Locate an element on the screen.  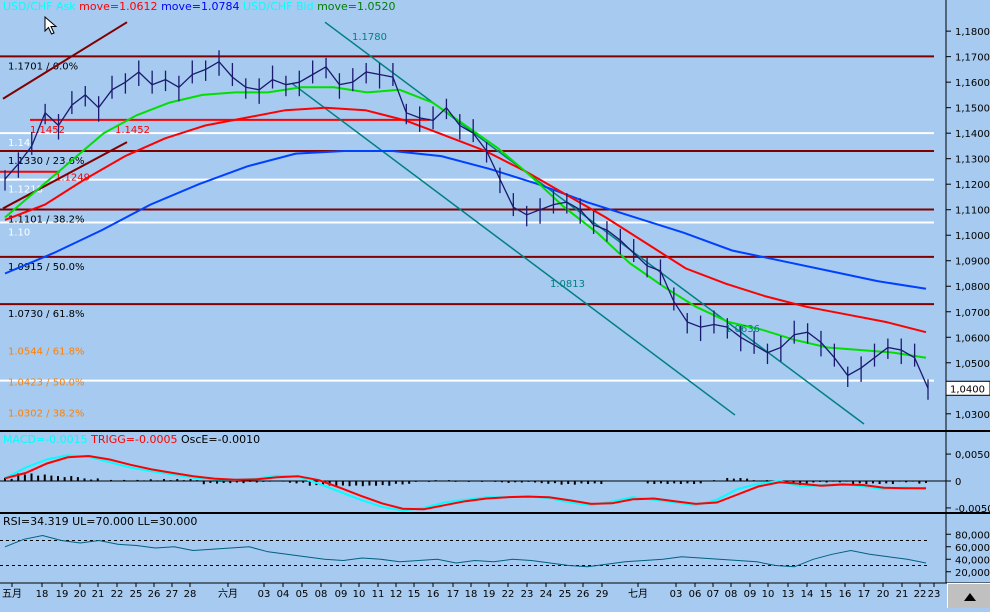
bid-move: move=1.0520 is located at coordinates (356, 6).